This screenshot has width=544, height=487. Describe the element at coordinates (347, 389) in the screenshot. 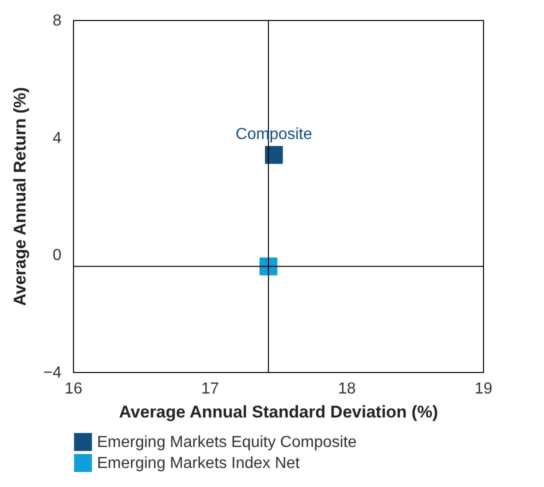

I see `x-tick-label: 18` at that location.